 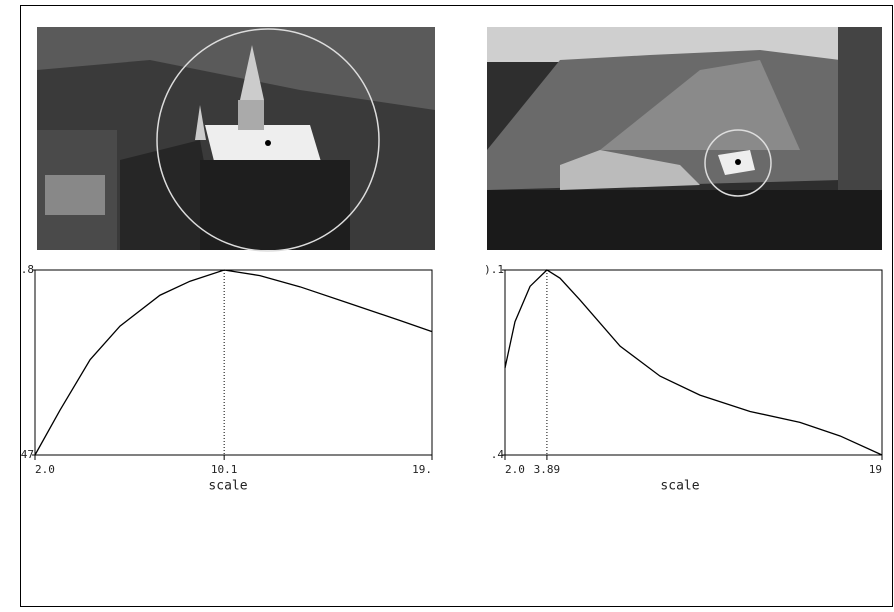 What do you see at coordinates (224, 469) in the screenshot?
I see `x-tick-label: 10.1` at bounding box center [224, 469].